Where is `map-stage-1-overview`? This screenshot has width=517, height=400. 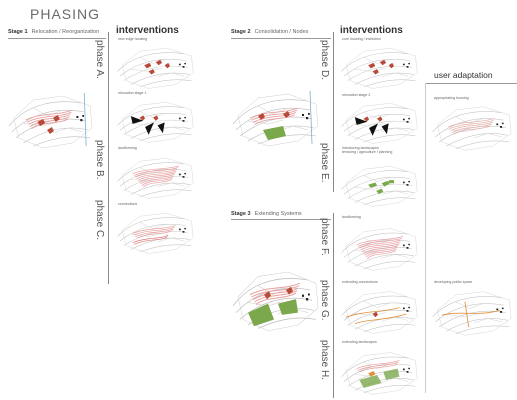
map-stage-1-overview is located at coordinates (49, 119).